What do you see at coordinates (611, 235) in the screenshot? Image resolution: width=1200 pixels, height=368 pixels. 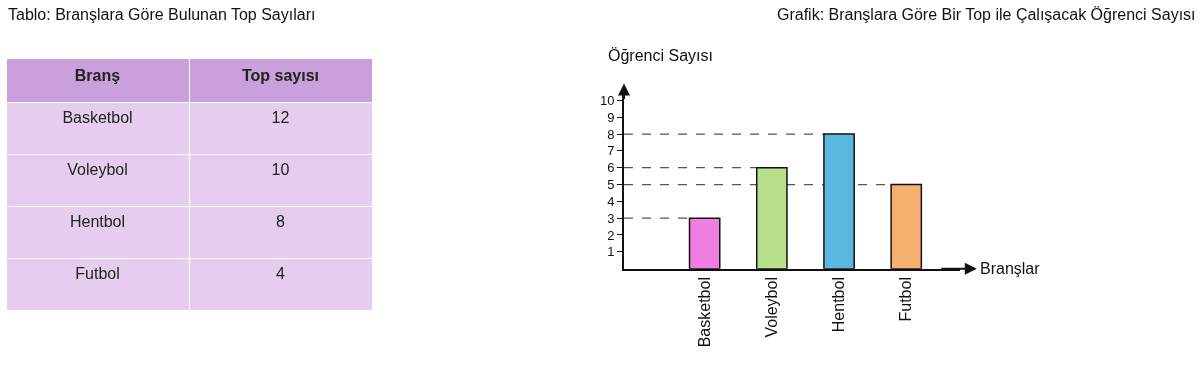 I see `y-tick-label: 2` at bounding box center [611, 235].